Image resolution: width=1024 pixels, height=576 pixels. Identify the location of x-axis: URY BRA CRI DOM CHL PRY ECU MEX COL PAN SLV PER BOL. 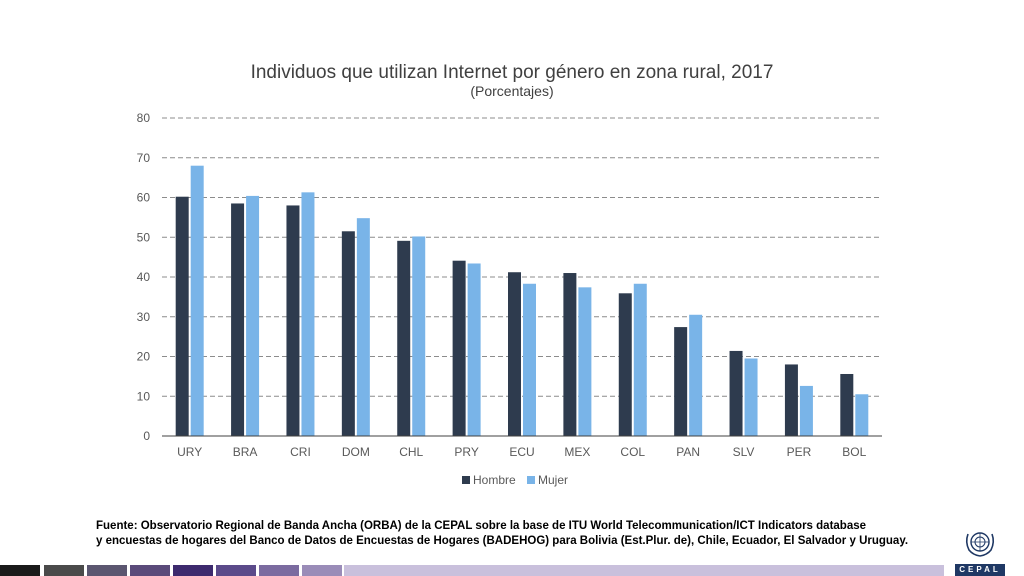
(522, 447).